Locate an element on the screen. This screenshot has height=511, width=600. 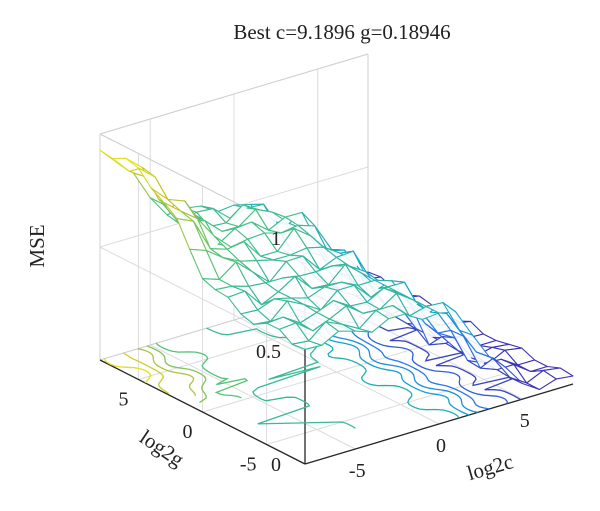
y-axis-line is located at coordinates (202, 412).